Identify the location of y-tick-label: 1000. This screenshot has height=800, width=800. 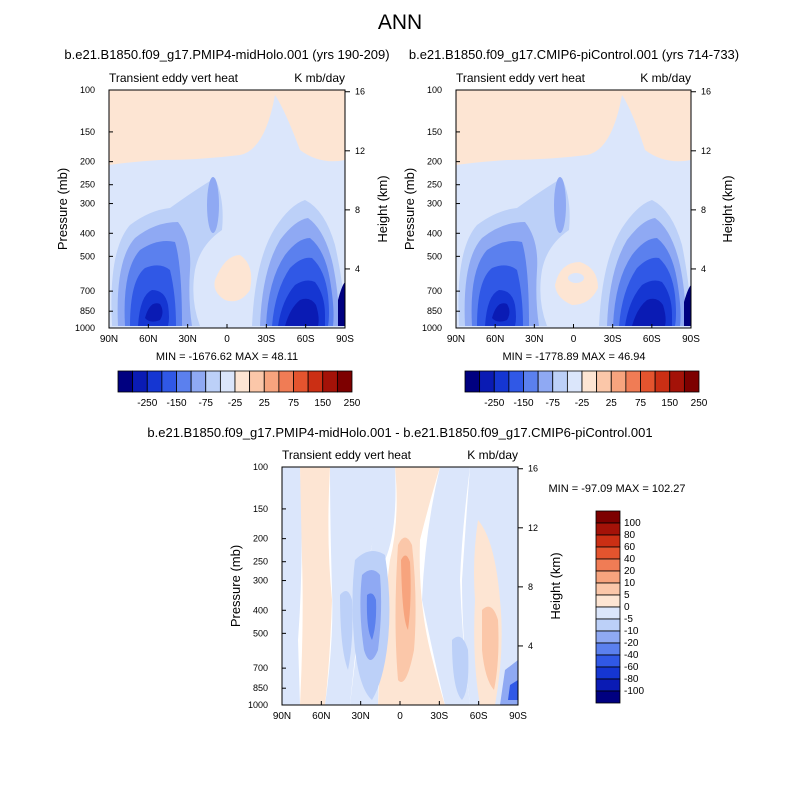
(258, 705).